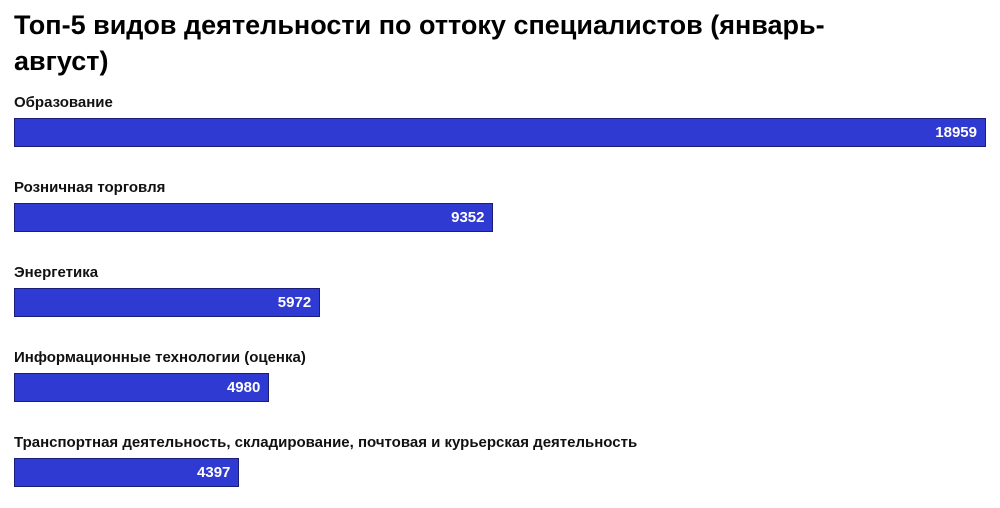  Describe the element at coordinates (294, 302) in the screenshot. I see `bar-value-label: 5972` at that location.